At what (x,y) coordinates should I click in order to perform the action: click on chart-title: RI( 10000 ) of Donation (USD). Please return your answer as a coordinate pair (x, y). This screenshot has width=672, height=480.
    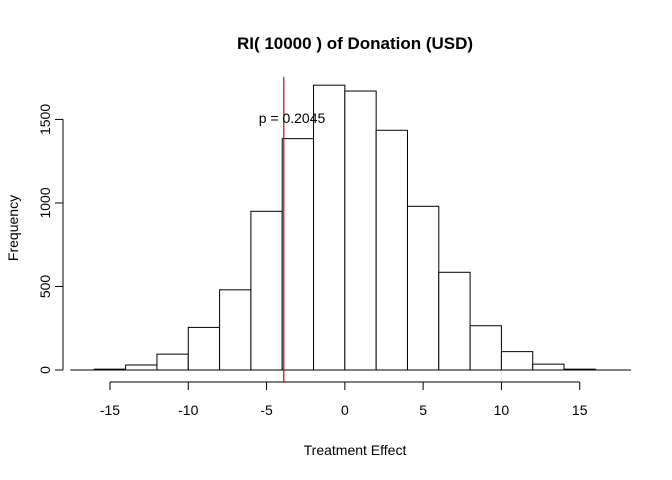
    Looking at the image, I should click on (355, 43).